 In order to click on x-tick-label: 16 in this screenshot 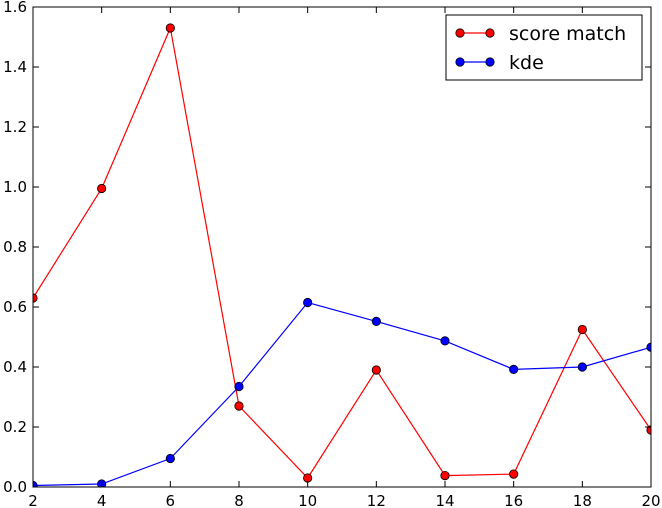, I will do `click(513, 500)`.